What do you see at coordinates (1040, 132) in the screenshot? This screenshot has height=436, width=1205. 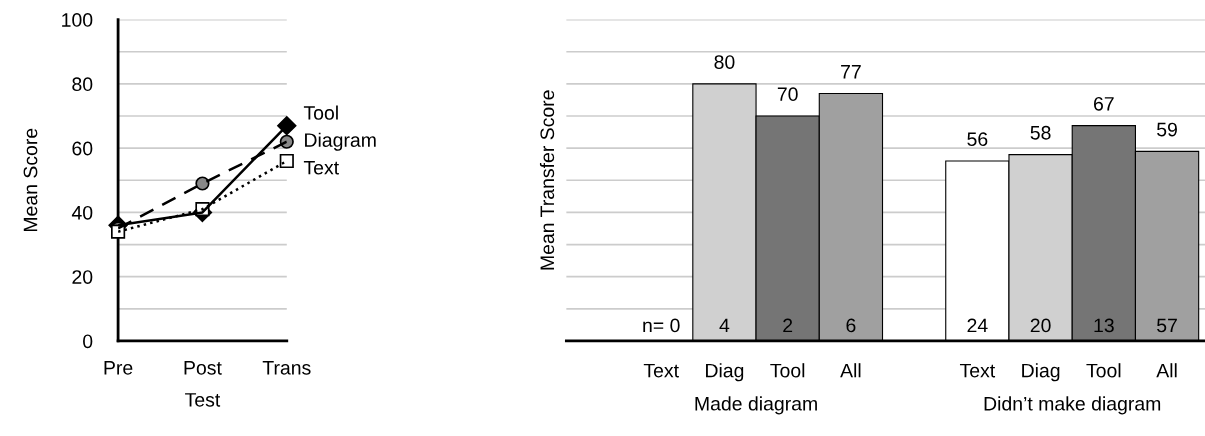 I see `data-label: 58` at bounding box center [1040, 132].